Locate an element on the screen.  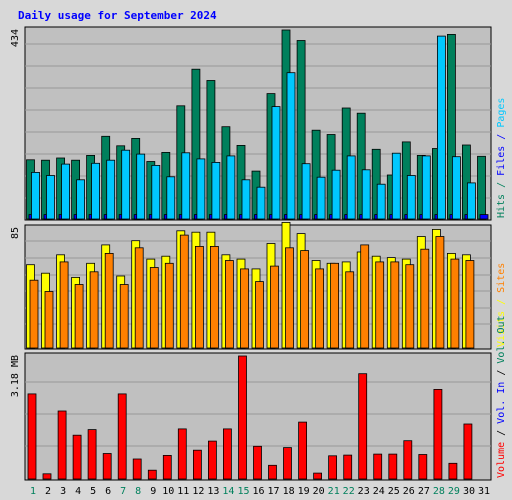
x-tick-label: 31 is located at coordinates (484, 491).